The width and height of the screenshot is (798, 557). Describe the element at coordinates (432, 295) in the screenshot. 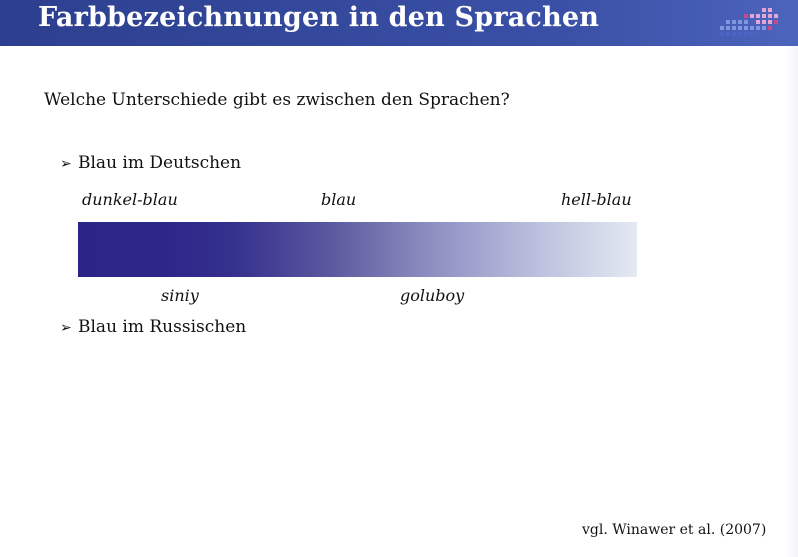

I see `term-goluboy: goluboy` at that location.